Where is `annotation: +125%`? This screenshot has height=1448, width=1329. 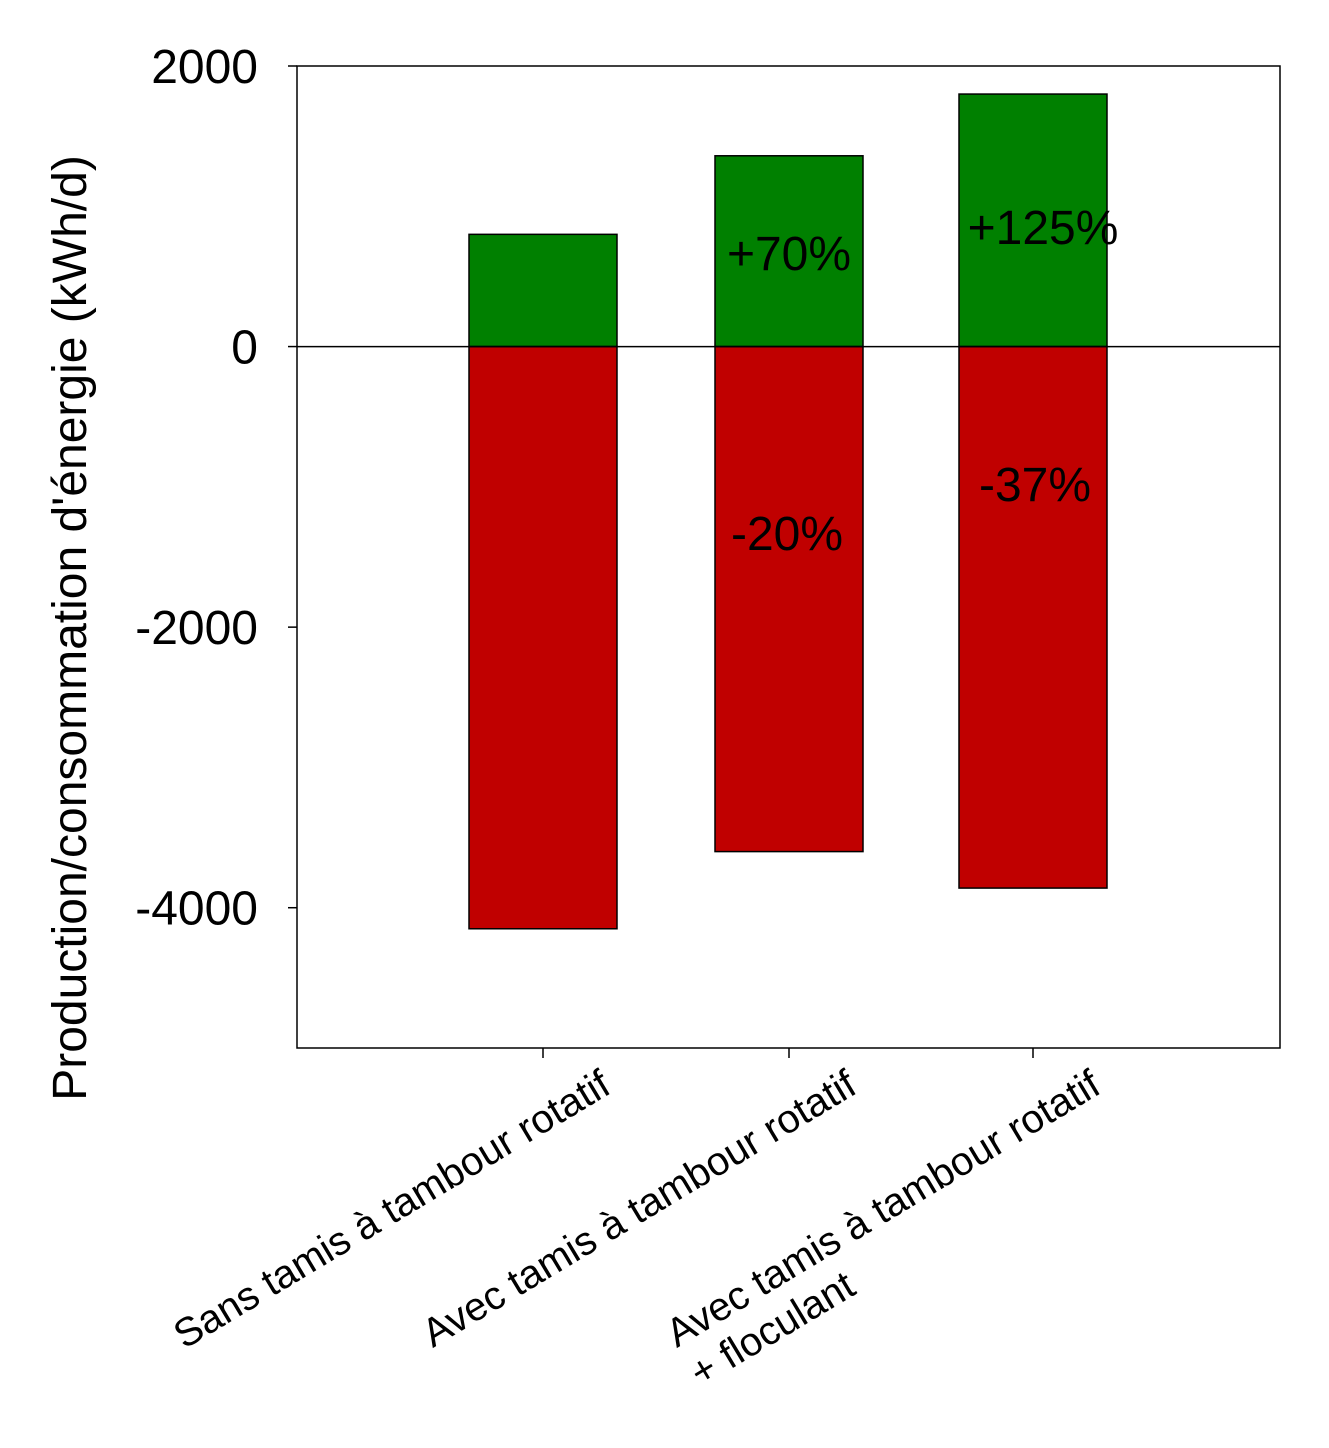 annotation: +125% is located at coordinates (1043, 228).